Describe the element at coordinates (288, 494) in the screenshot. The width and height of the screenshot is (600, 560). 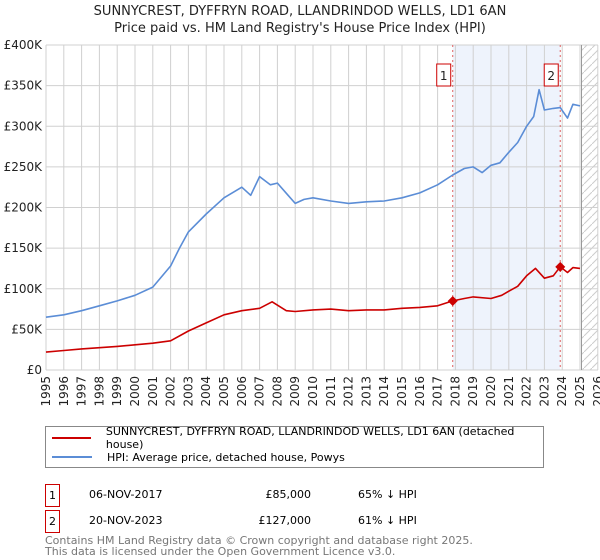
I see `sale-price: £85,000` at that location.